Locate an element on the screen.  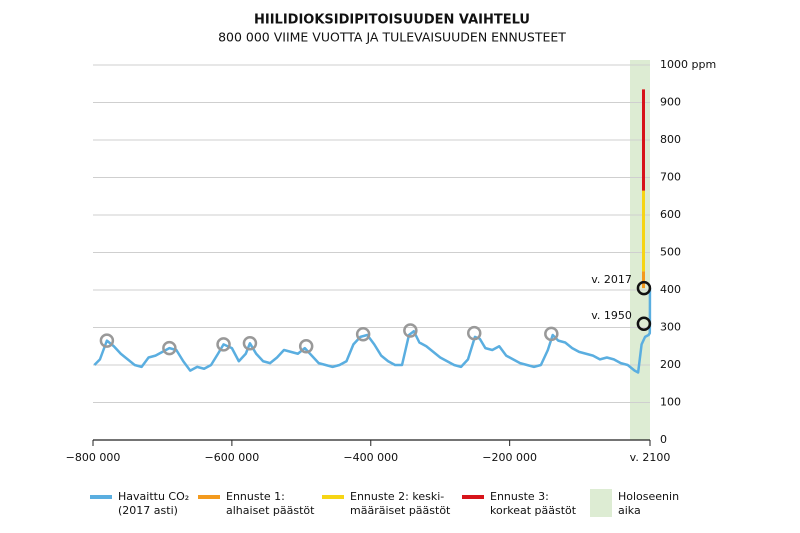
legend-label: alhaiset päästöt is located at coordinates (270, 510).